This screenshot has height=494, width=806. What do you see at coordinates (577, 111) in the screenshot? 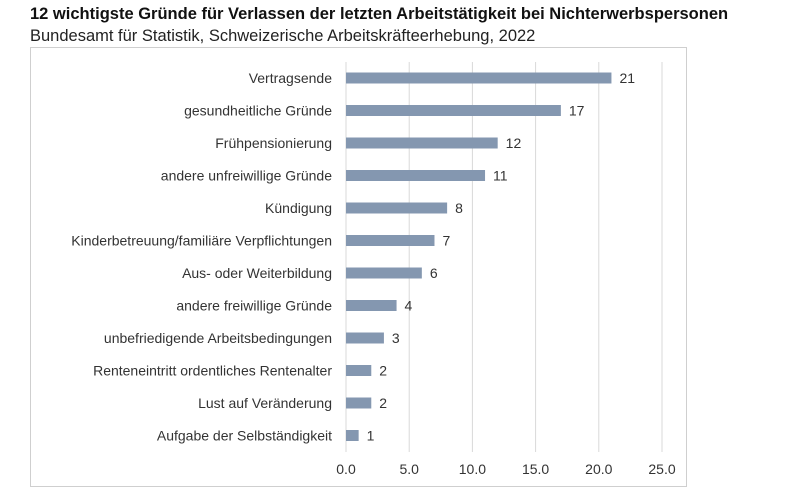
I see `data-label: 17` at bounding box center [577, 111].